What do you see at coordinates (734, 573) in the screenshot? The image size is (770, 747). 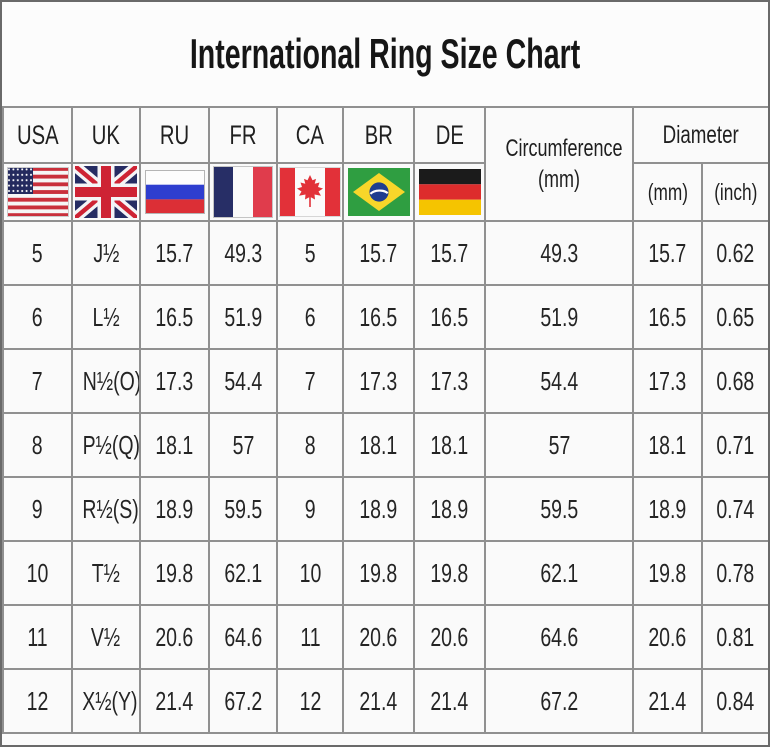 I see `ring-size-cell: 0.78` at bounding box center [734, 573].